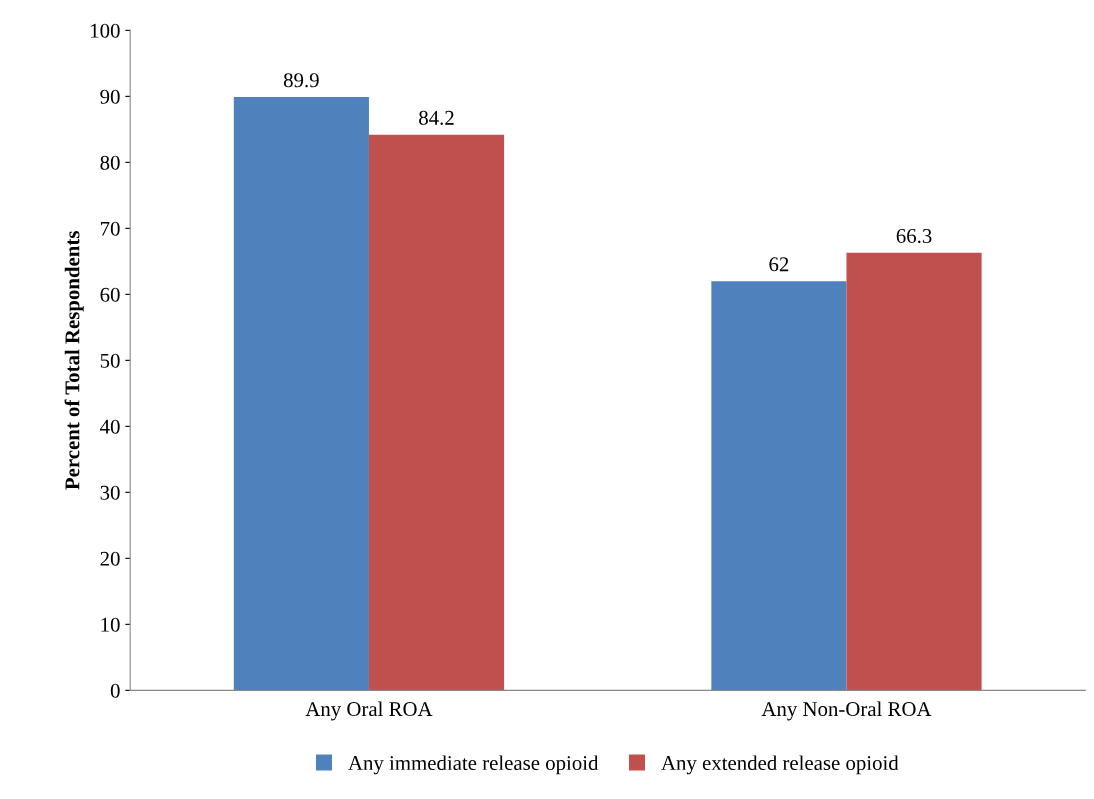  Describe the element at coordinates (110, 558) in the screenshot. I see `y-tick-label: 20` at that location.